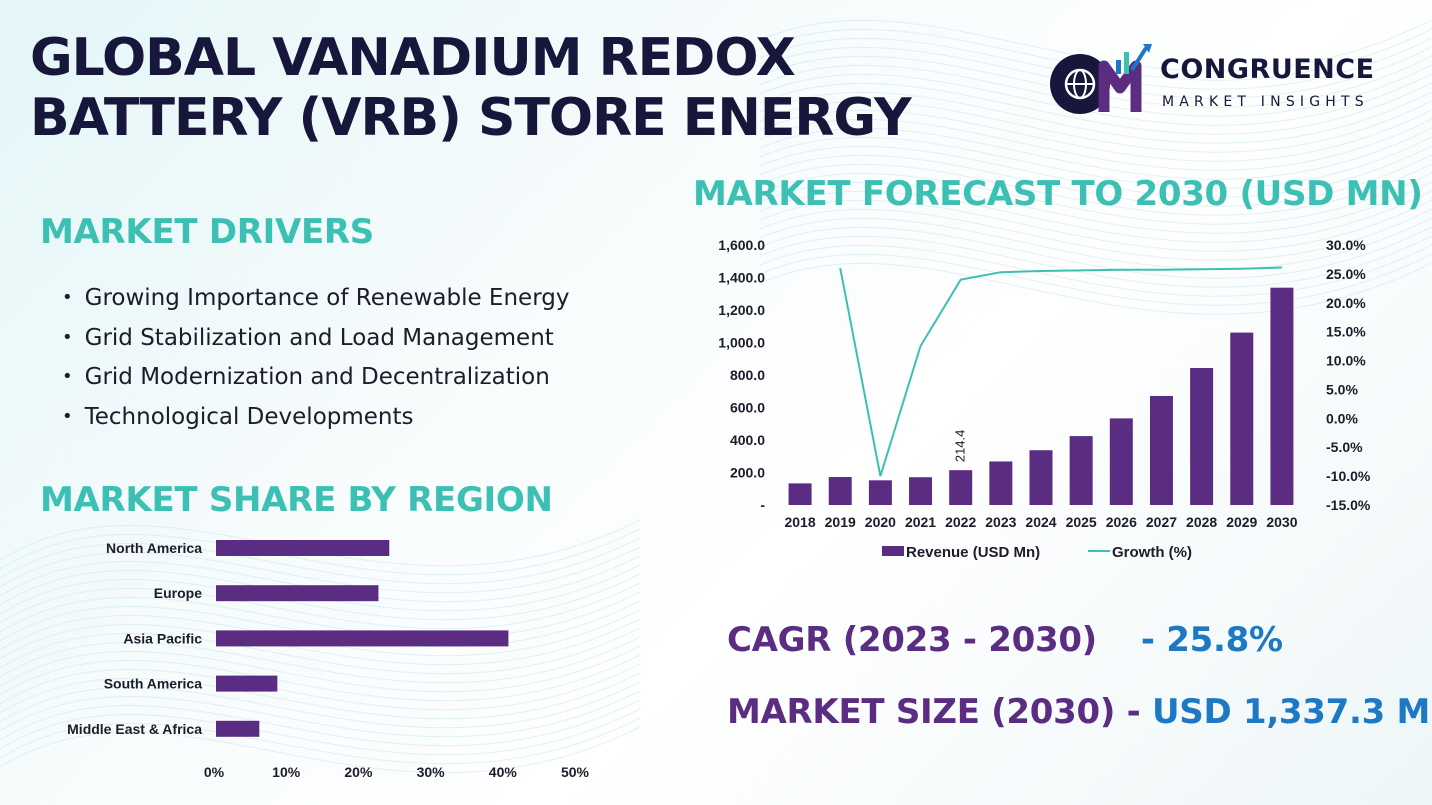  What do you see at coordinates (880, 522) in the screenshot?
I see `x-axis-tick: 2020` at bounding box center [880, 522].